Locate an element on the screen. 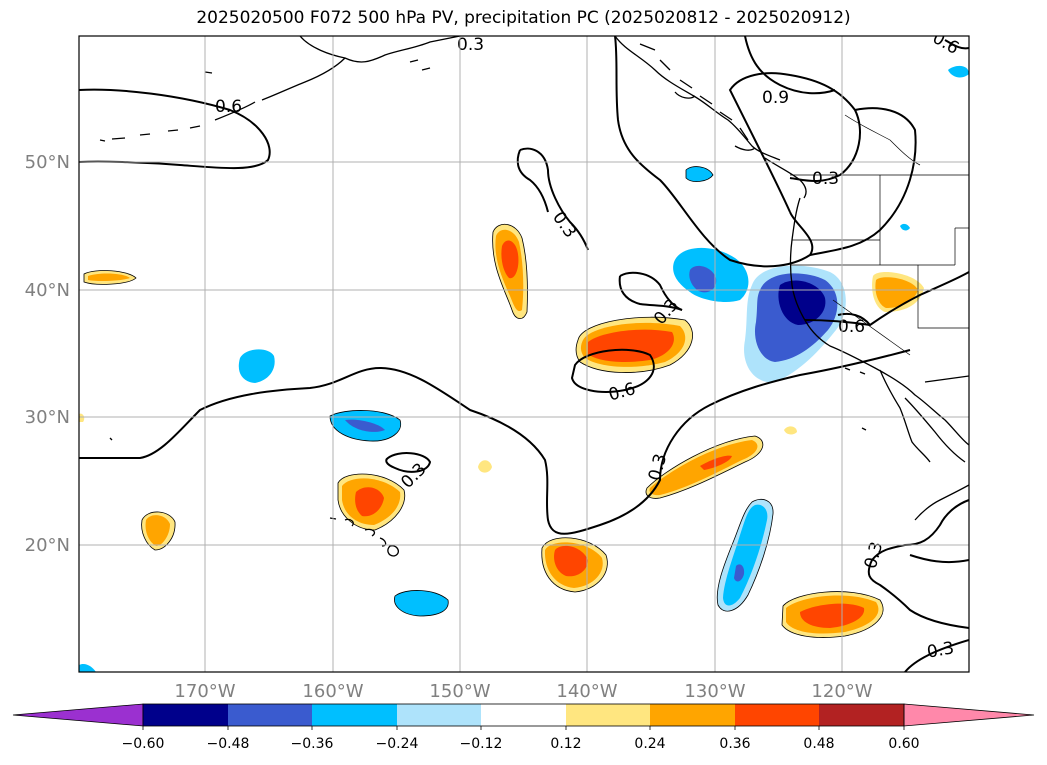 The height and width of the screenshot is (765, 1047). colorbar-tick-label: 0.12 is located at coordinates (565, 744).